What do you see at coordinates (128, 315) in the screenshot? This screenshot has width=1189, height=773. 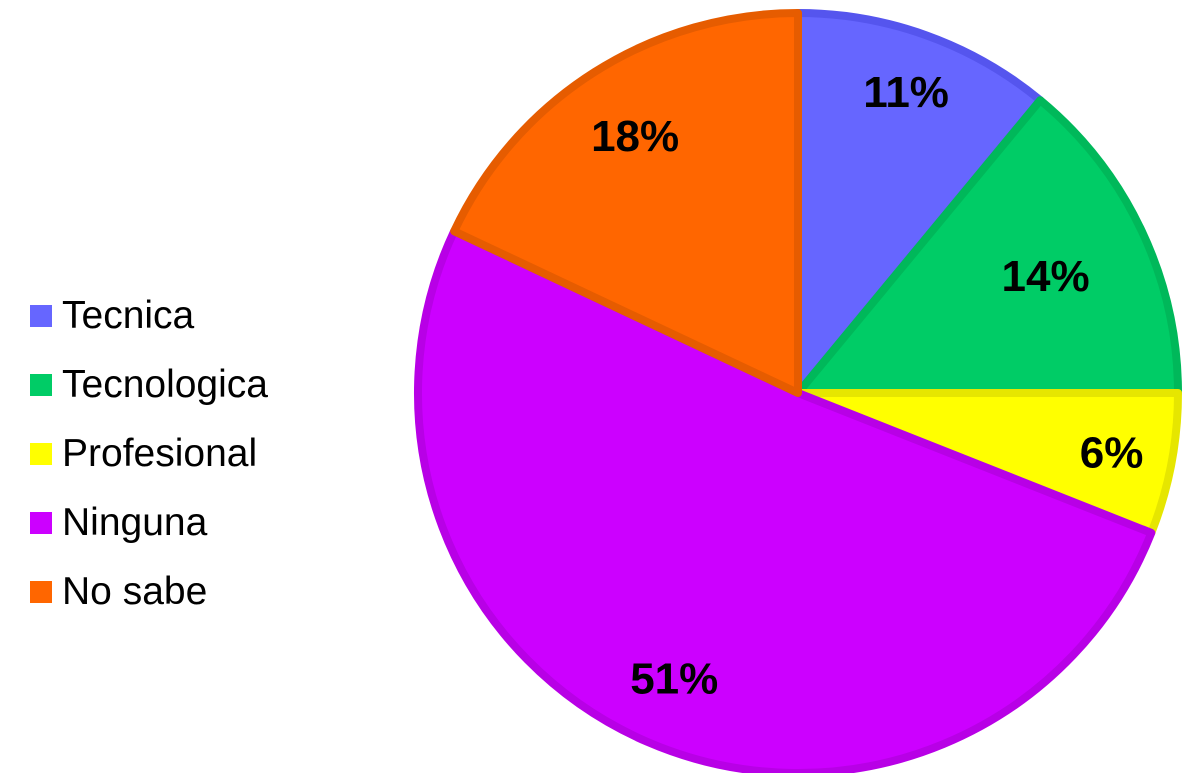 I see `legend-label-tecnica: Tecnica` at bounding box center [128, 315].